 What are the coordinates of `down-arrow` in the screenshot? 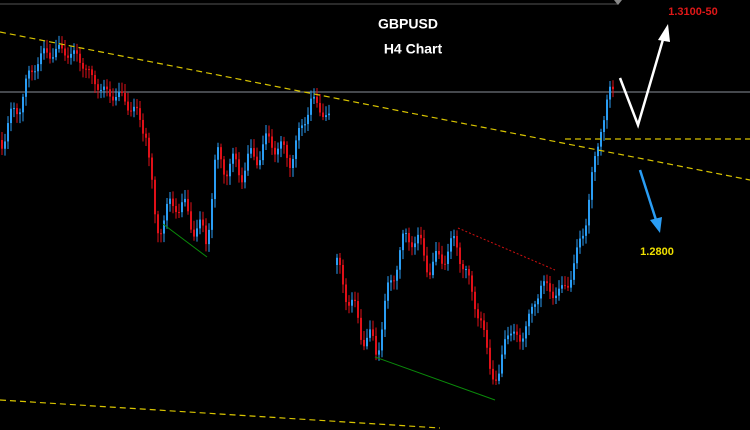 It's located at (648, 195).